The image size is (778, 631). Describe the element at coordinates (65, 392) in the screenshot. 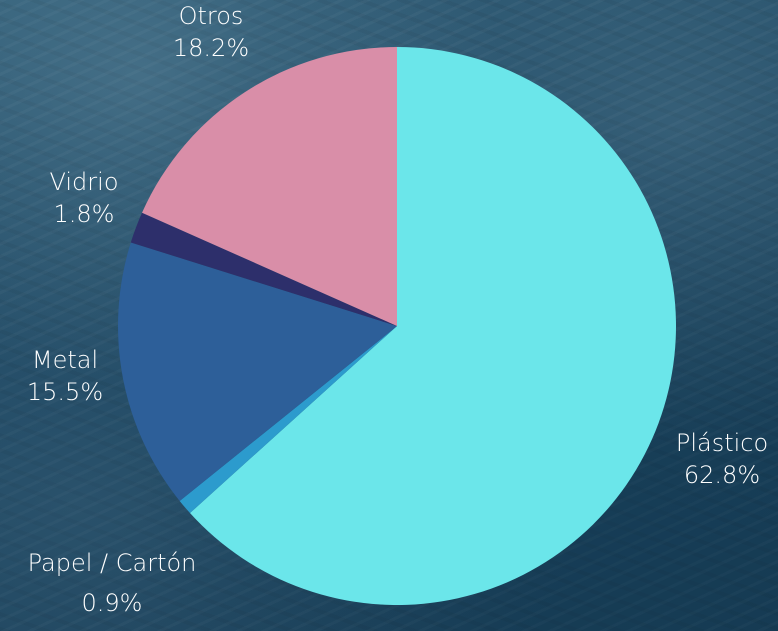

I see `slice-label-value: 15.5%` at that location.